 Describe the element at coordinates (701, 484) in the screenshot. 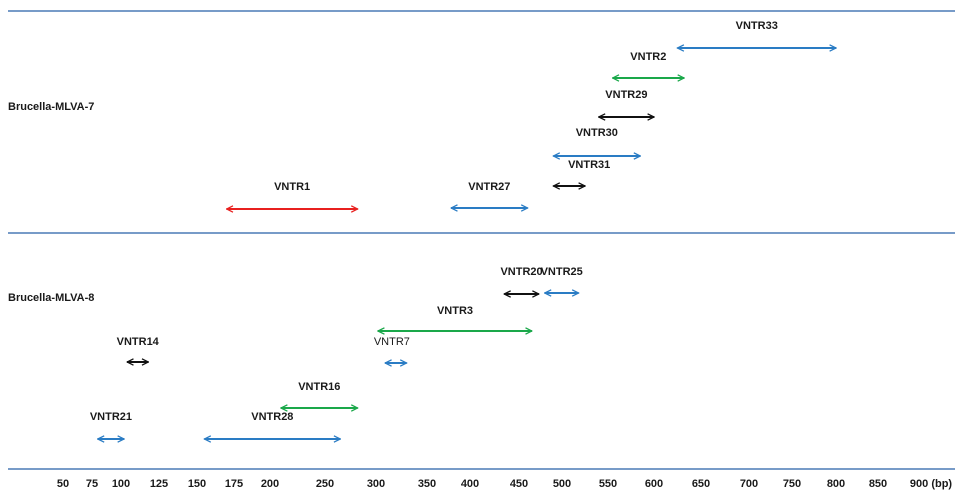

I see `axis-tick-label: 650` at that location.